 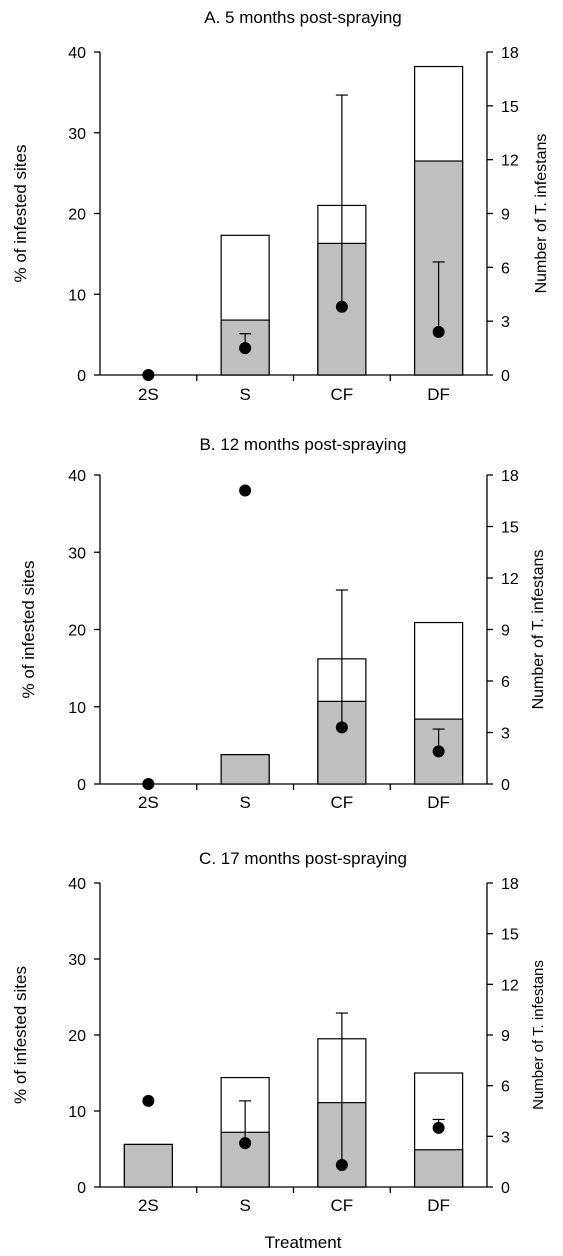 I want to click on chart-title: A. 5 months post-spraying, so click(x=302, y=17).